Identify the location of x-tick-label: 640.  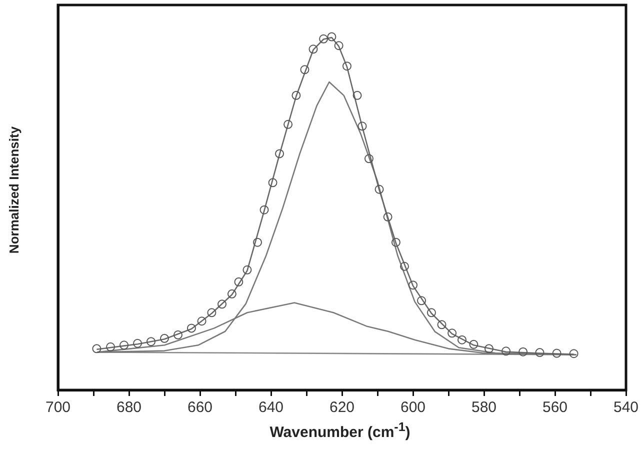
(271, 407).